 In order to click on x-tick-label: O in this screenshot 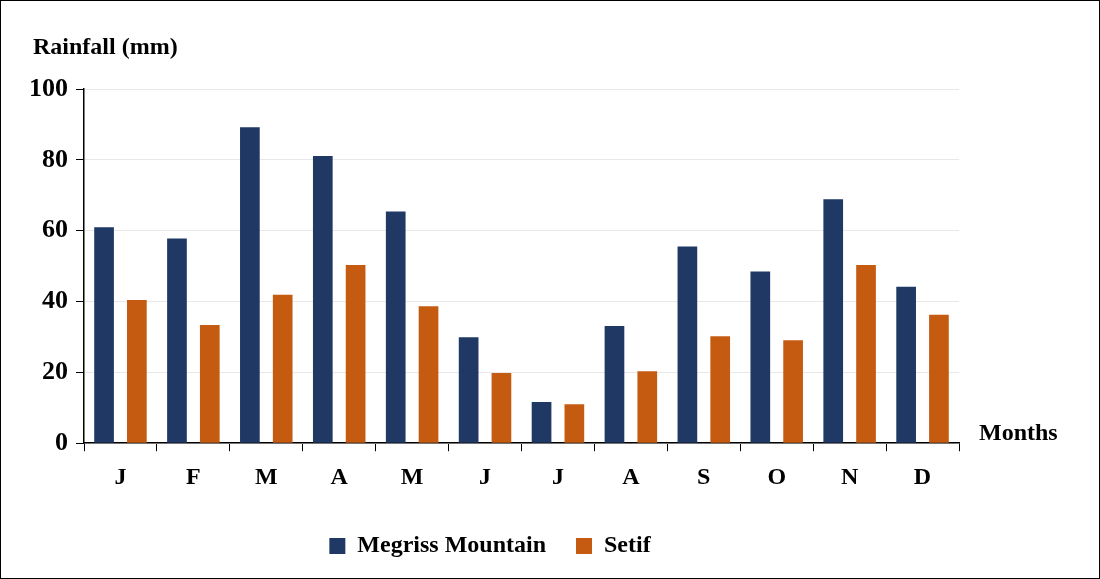, I will do `click(777, 475)`.